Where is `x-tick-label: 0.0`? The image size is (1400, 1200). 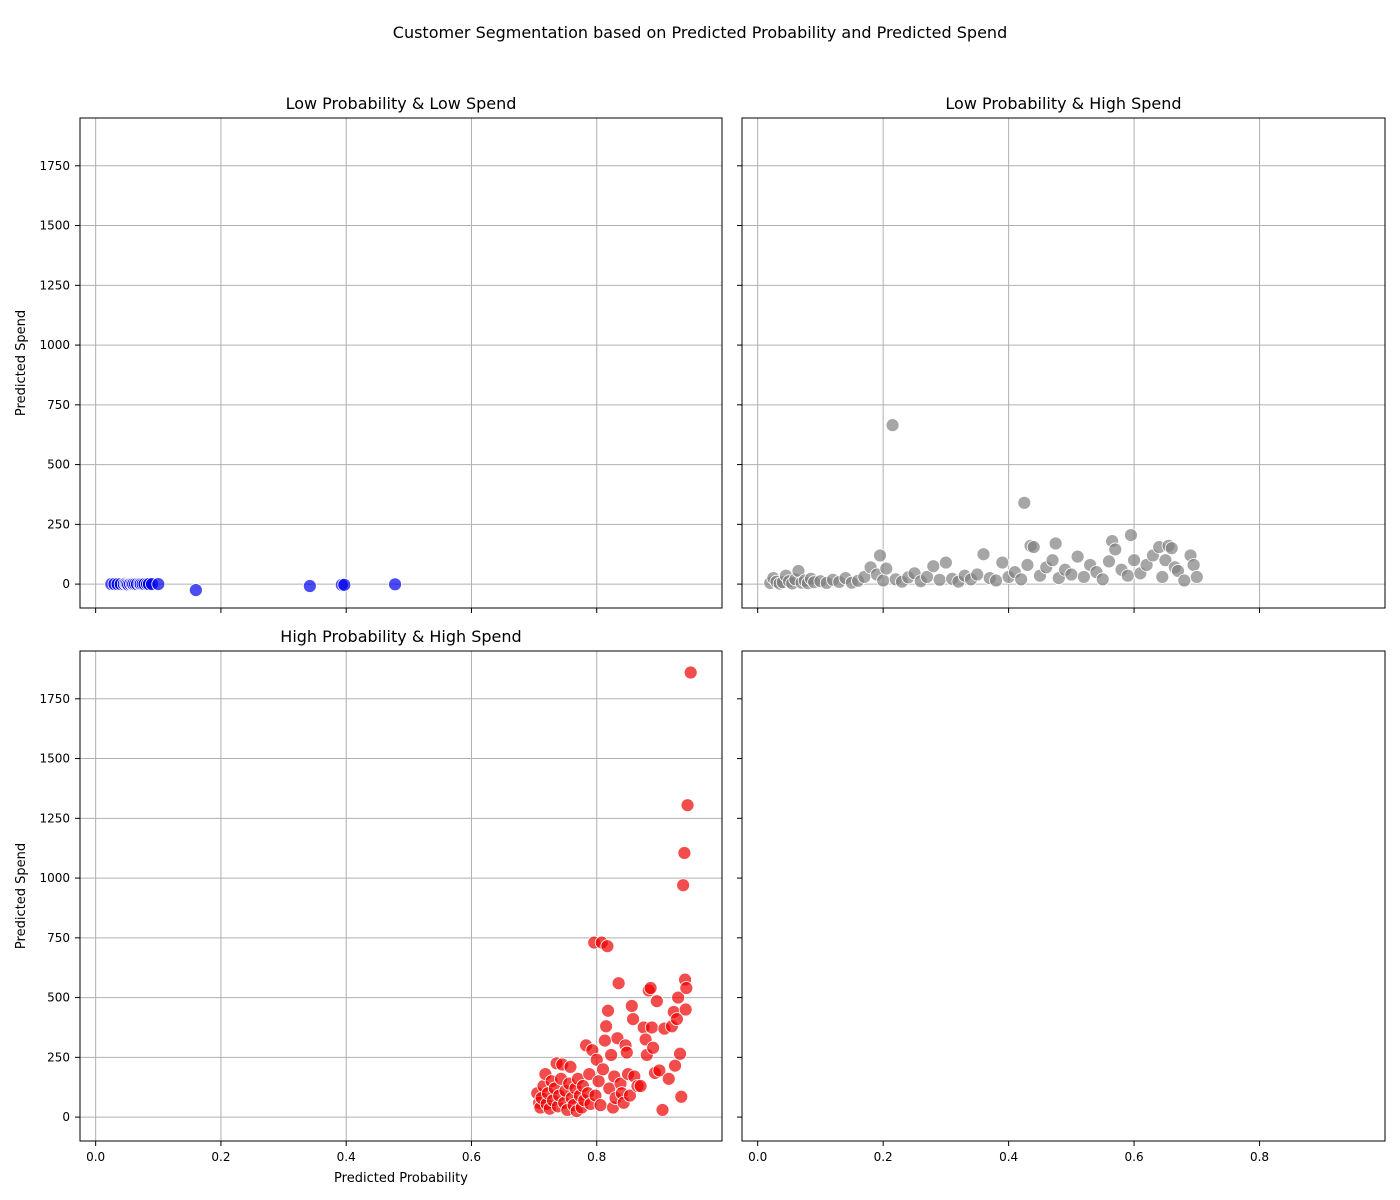
x-tick-label: 0.0 is located at coordinates (95, 1157).